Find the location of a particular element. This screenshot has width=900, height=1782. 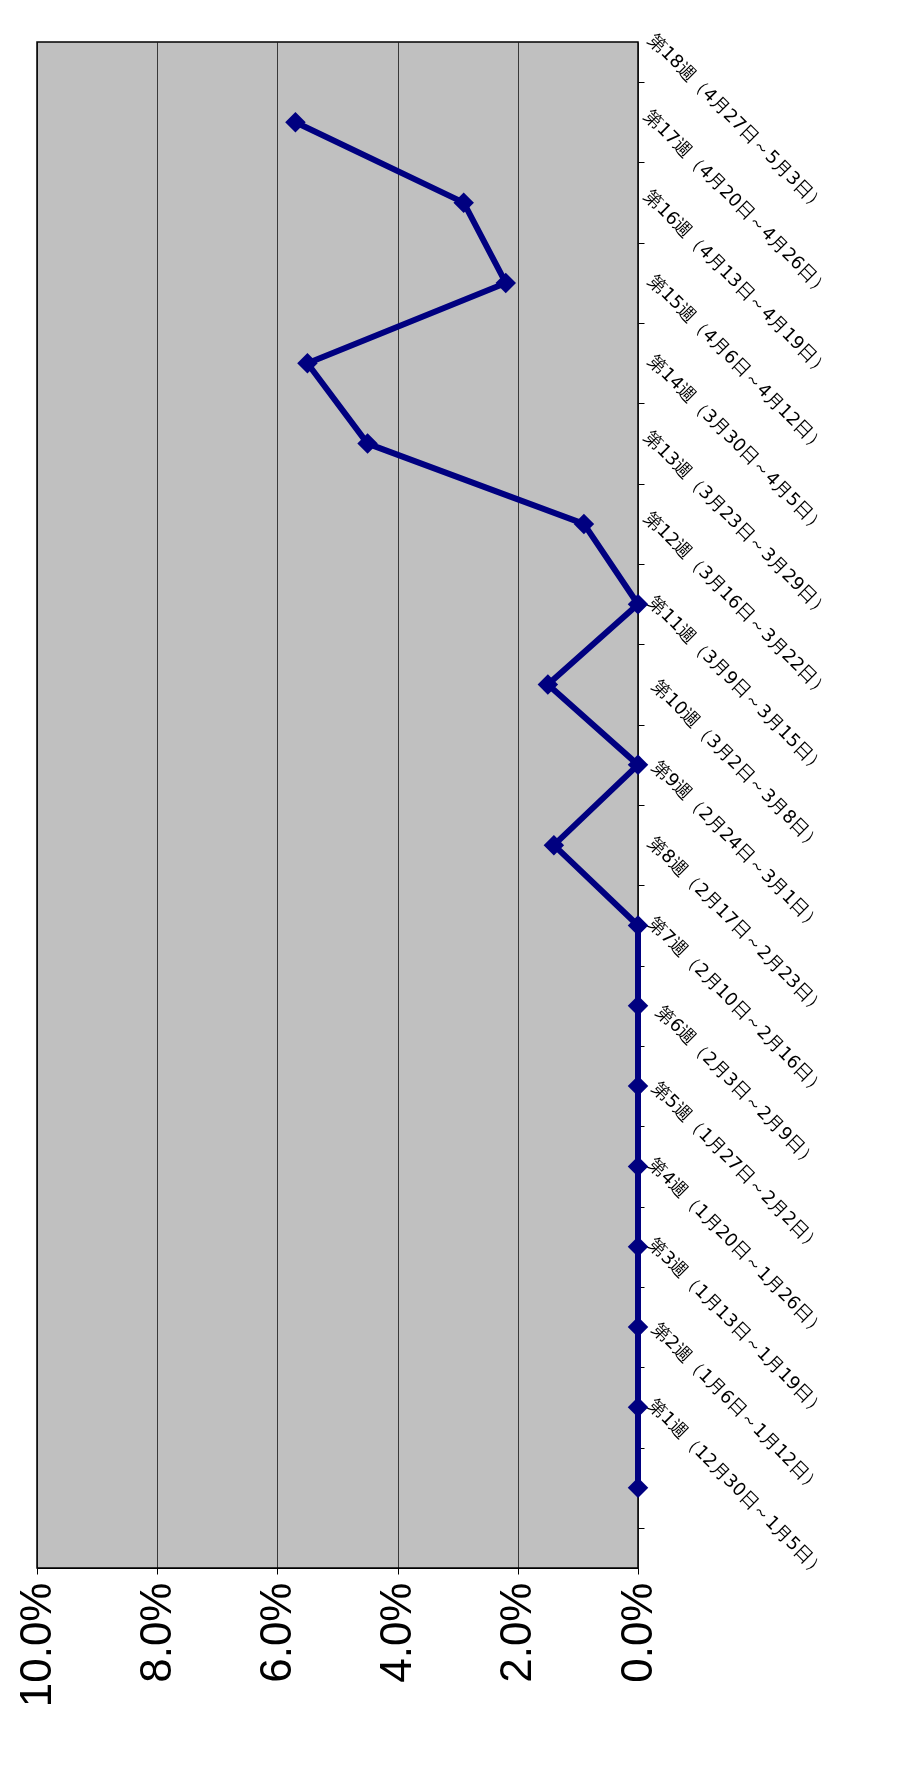

x-tick-label: 0.0% is located at coordinates (636, 1632).